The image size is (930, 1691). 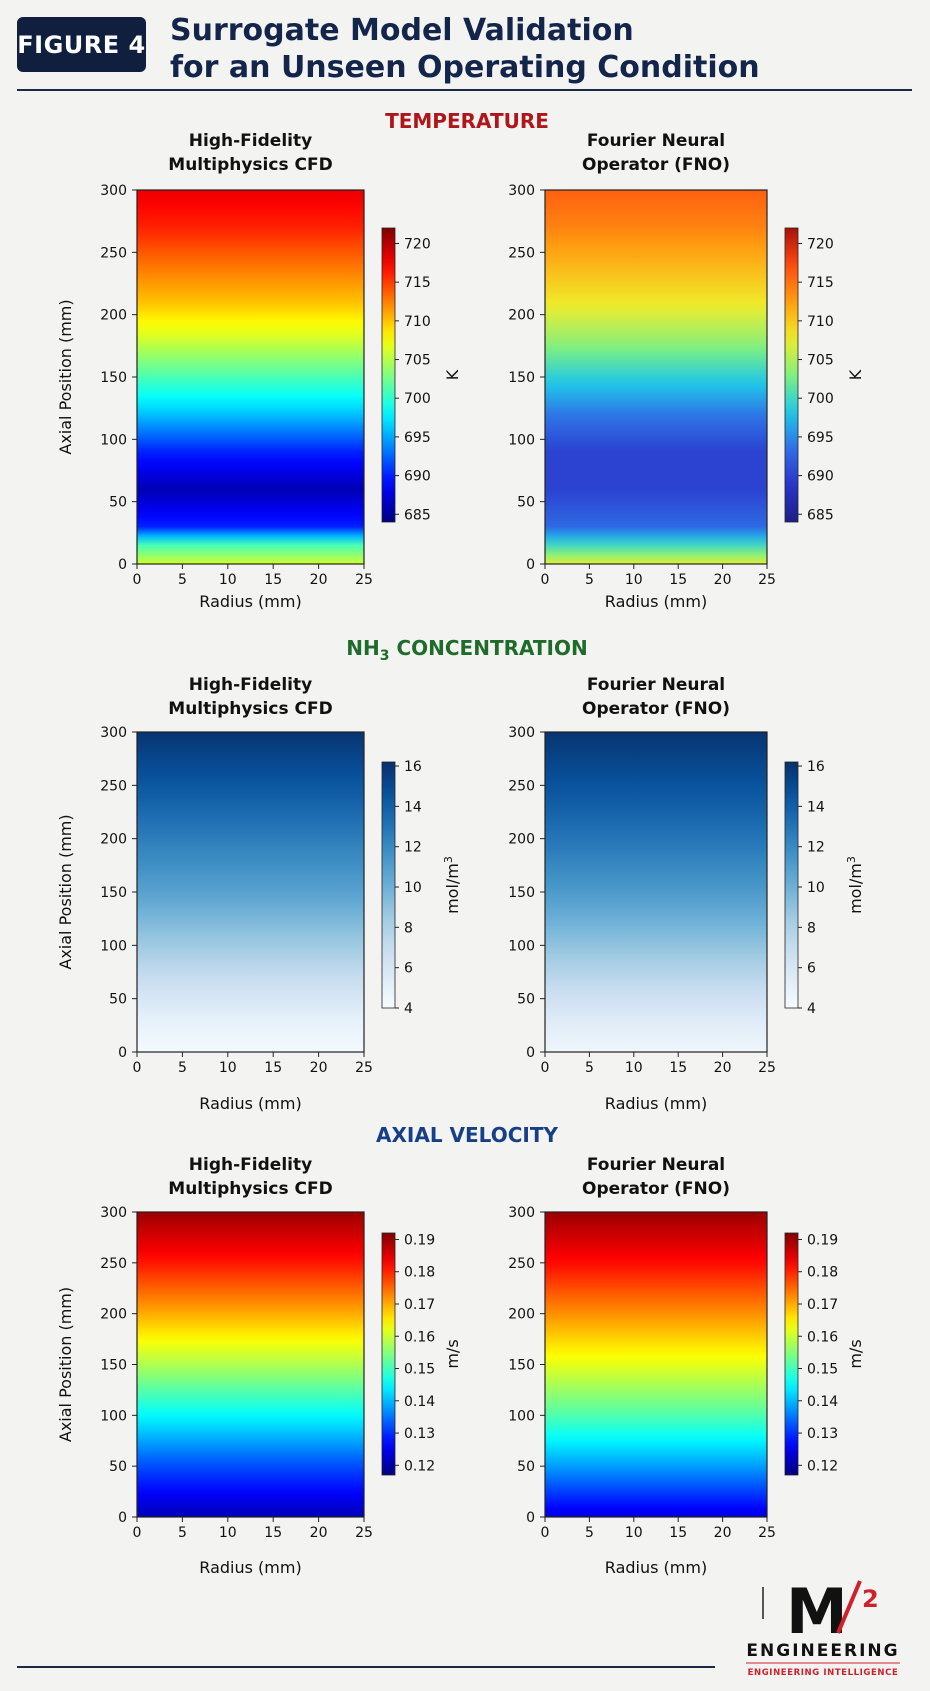 What do you see at coordinates (419, 1402) in the screenshot?
I see `colorbar-tick-label: 0.14` at bounding box center [419, 1402].